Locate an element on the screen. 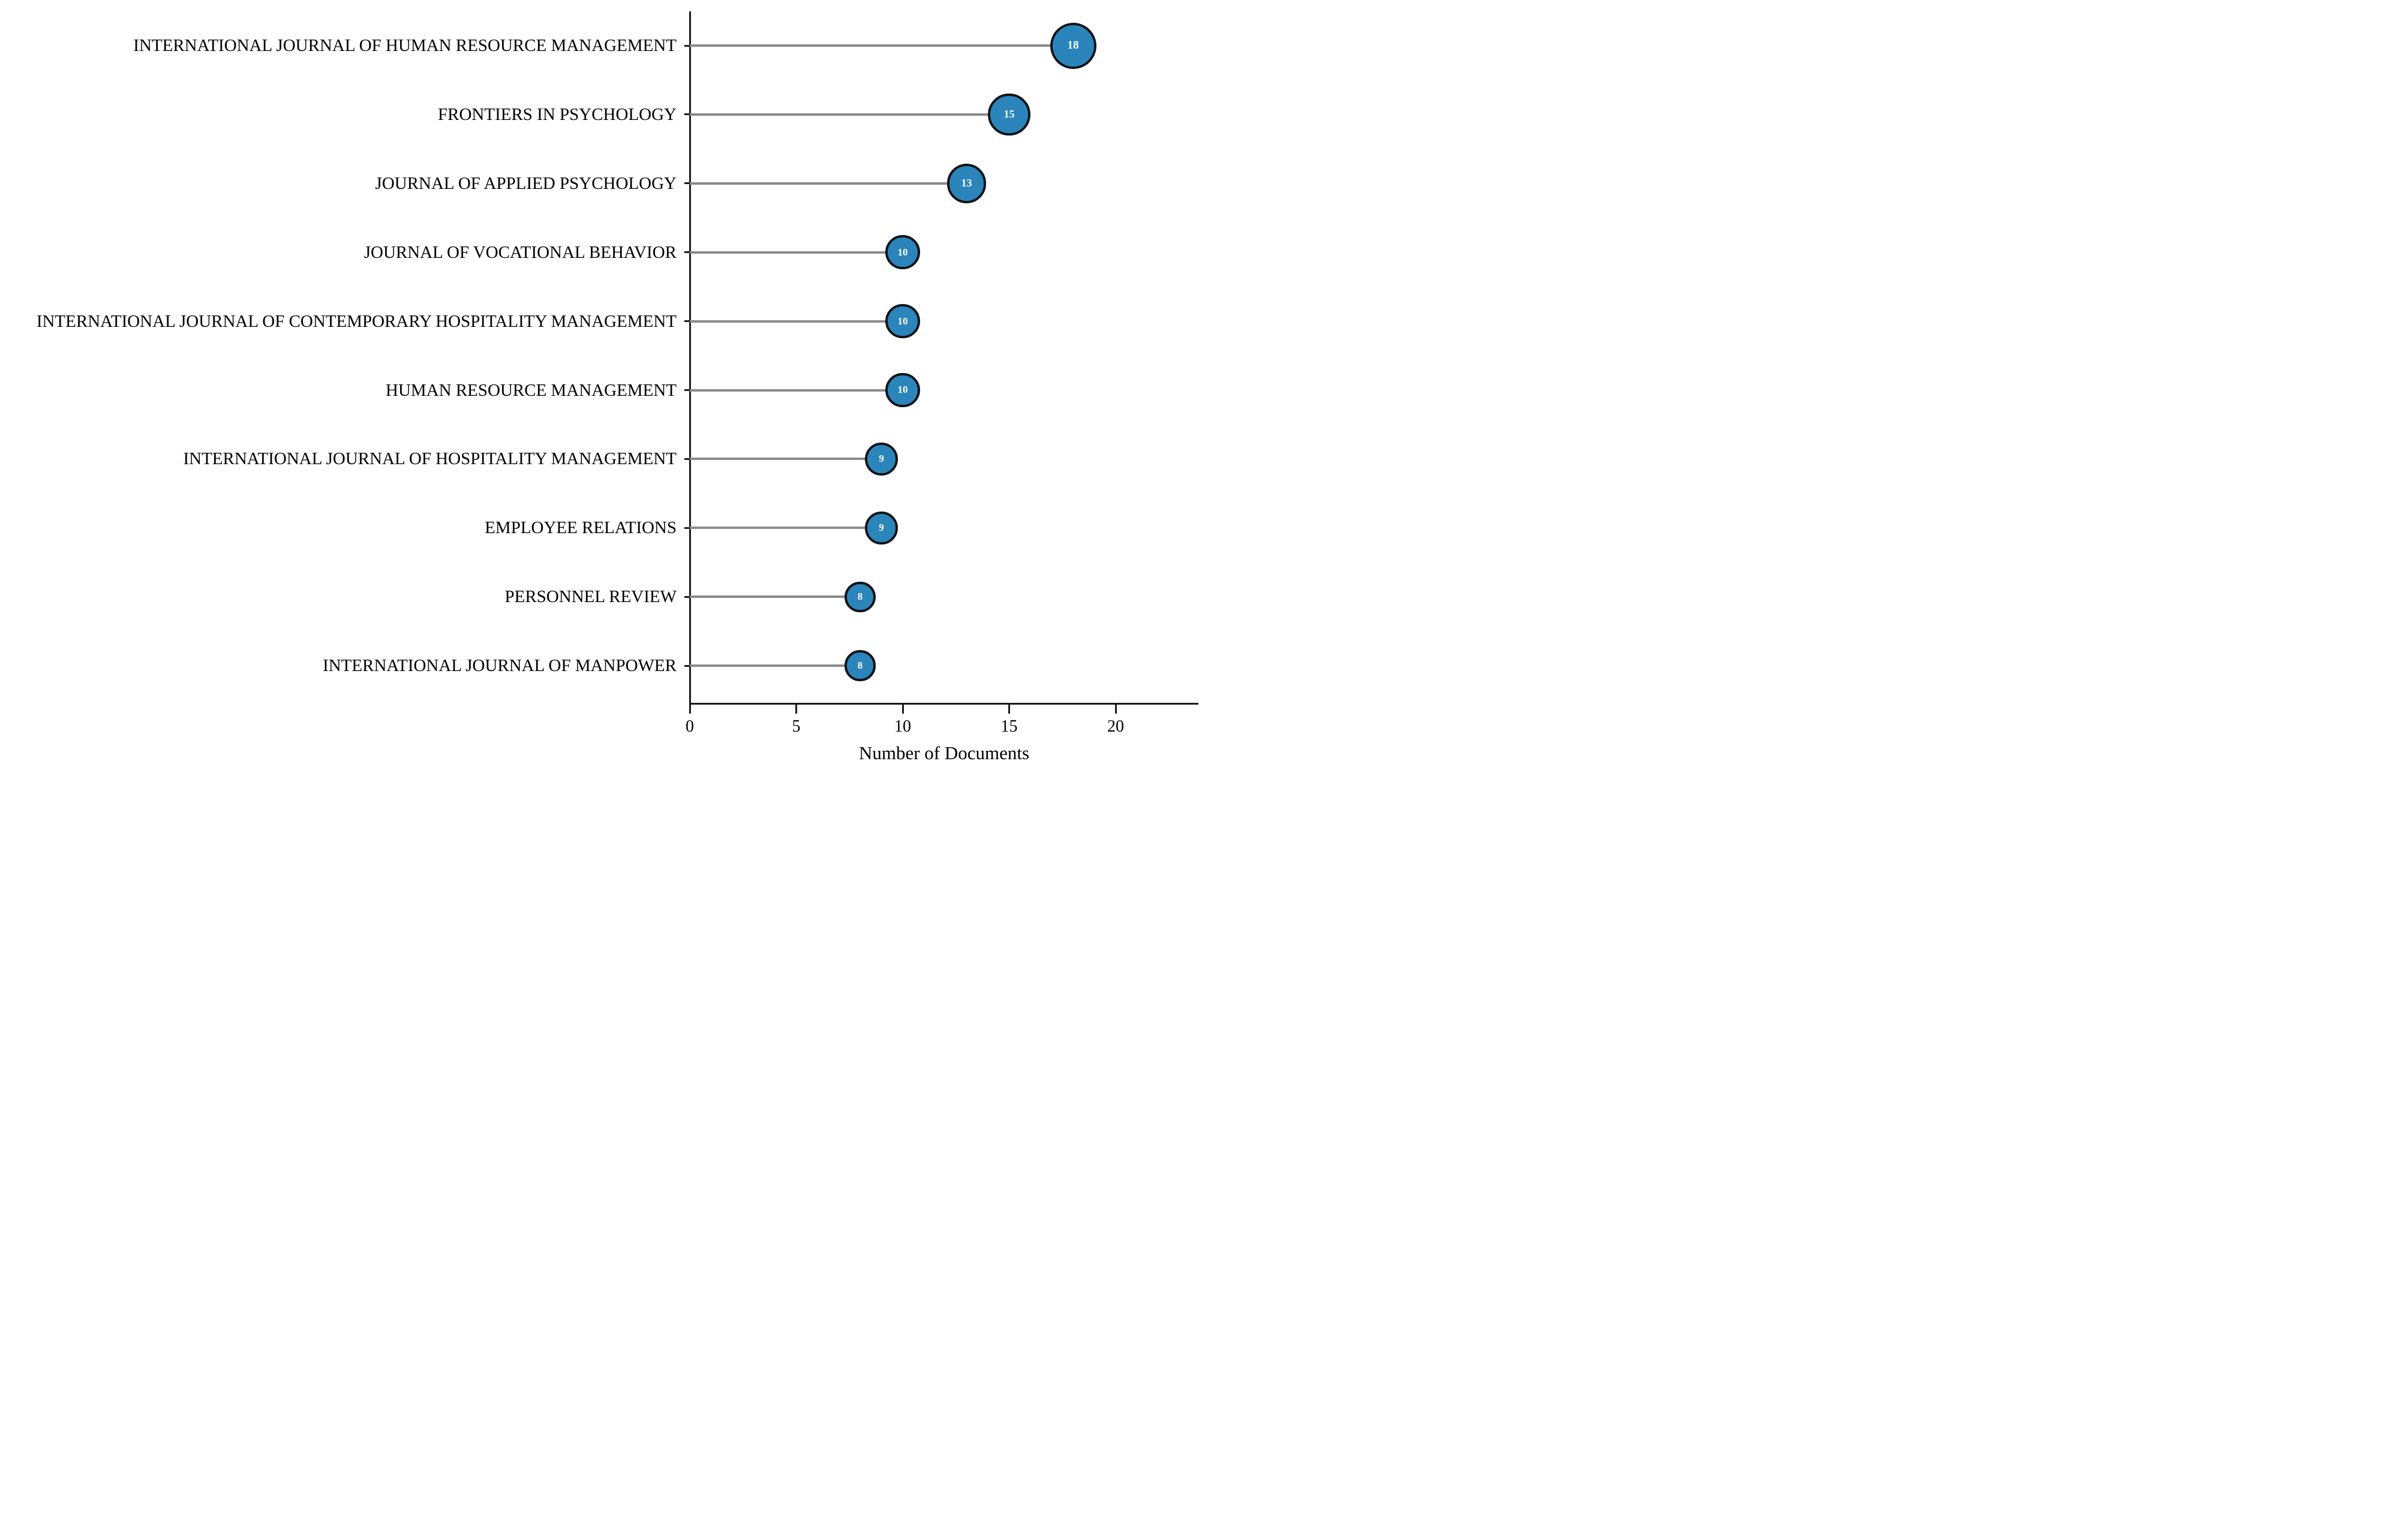 The width and height of the screenshot is (2404, 1540). data-bubble: 13 is located at coordinates (966, 183).